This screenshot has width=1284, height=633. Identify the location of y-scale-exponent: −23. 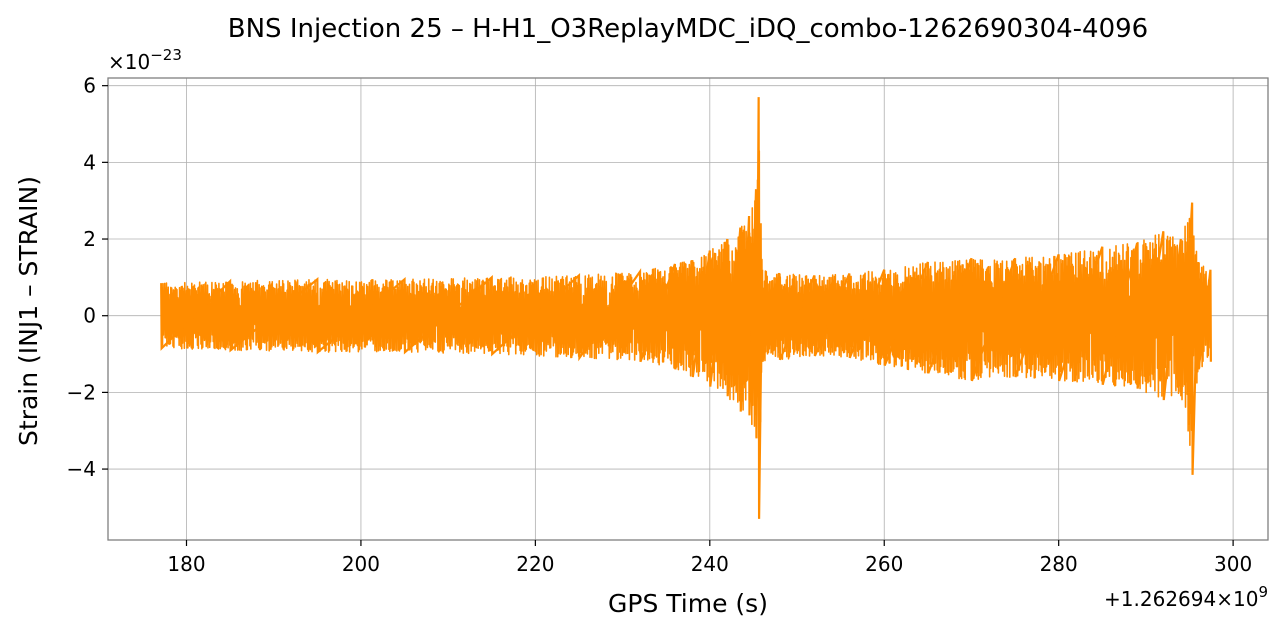
(166, 55).